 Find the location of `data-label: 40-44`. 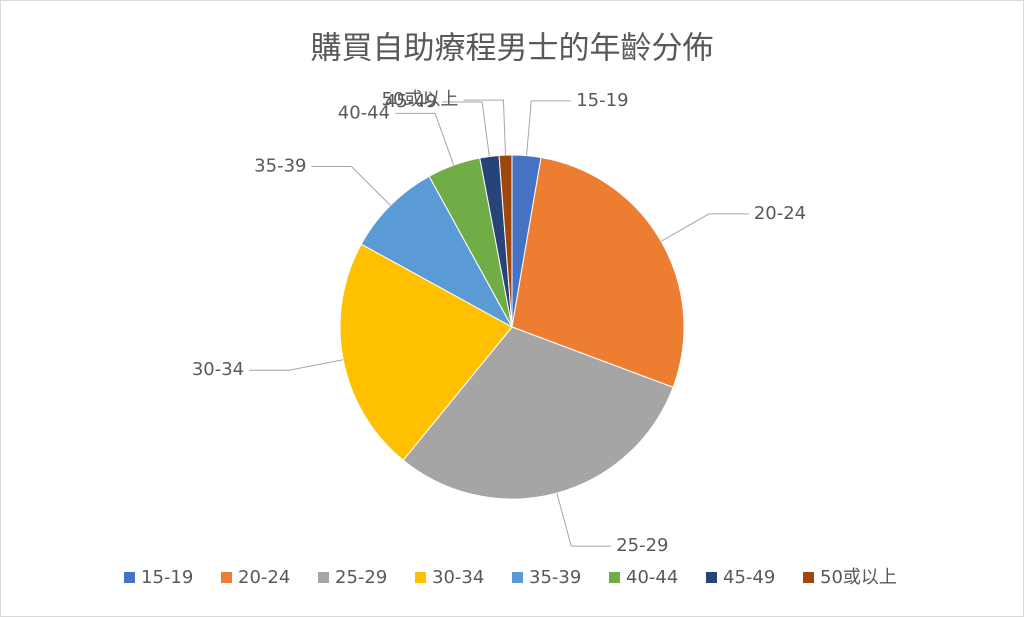

data-label: 40-44 is located at coordinates (364, 112).